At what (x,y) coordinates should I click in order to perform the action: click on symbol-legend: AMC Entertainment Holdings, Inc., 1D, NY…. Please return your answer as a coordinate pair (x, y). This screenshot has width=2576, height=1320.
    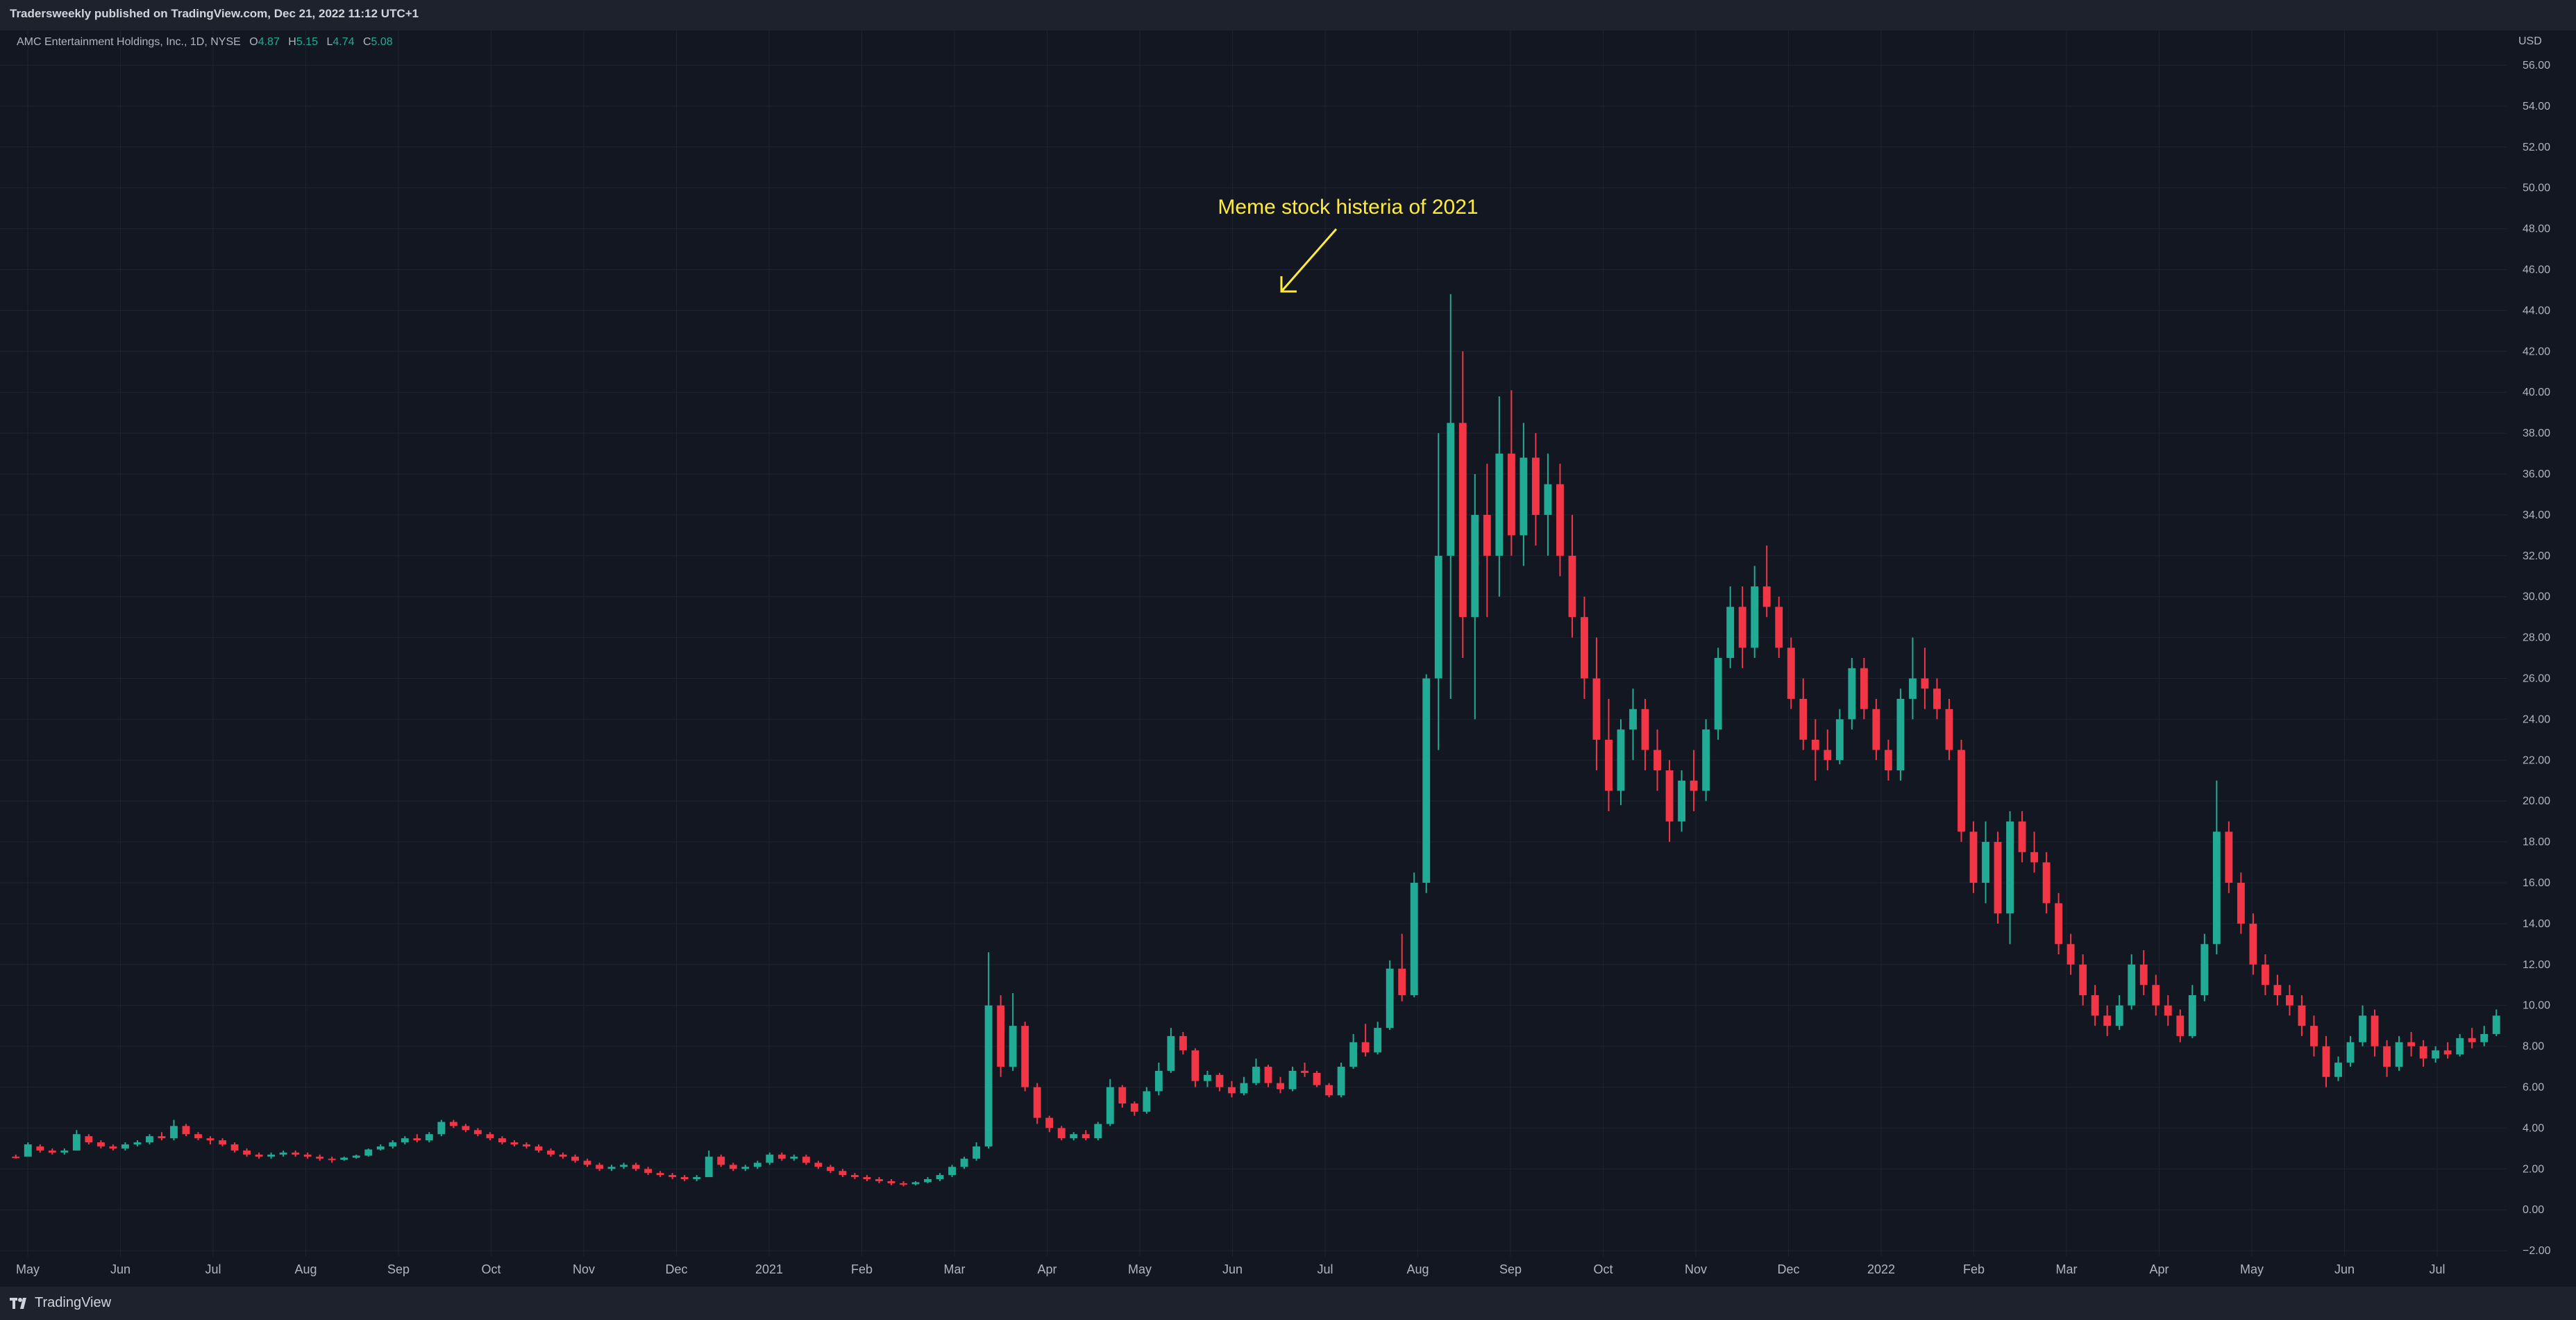
    Looking at the image, I should click on (205, 42).